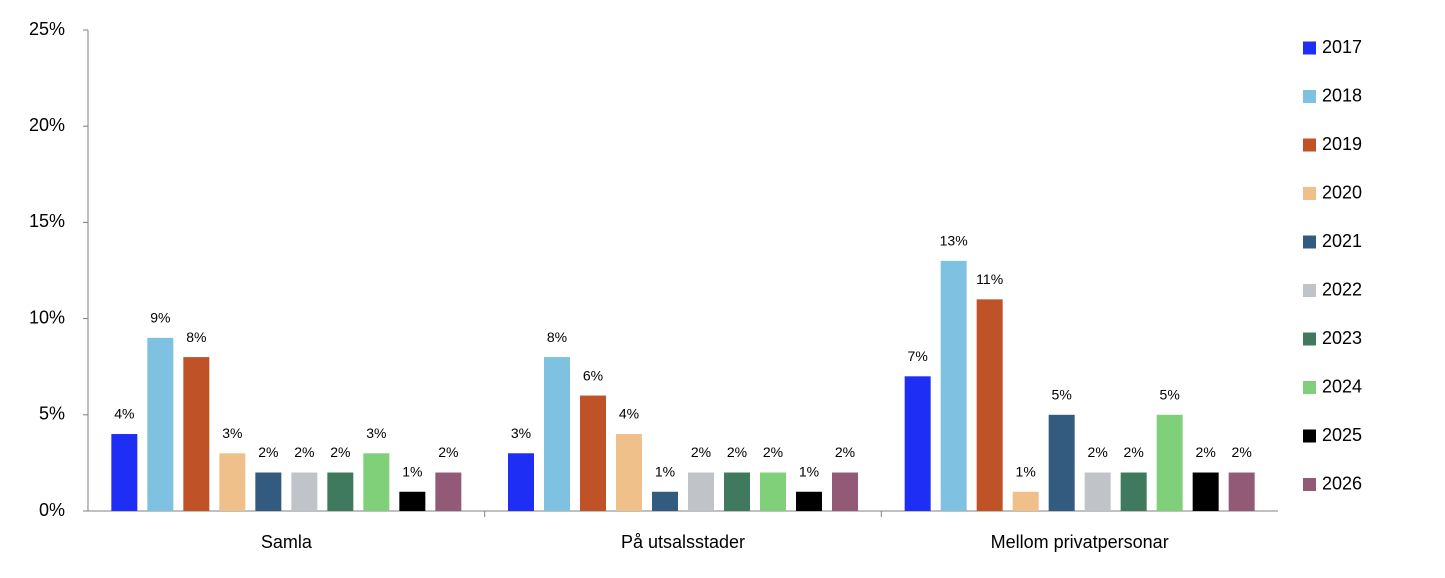 The image size is (1445, 578). What do you see at coordinates (1342, 483) in the screenshot?
I see `legend-label: 2026` at bounding box center [1342, 483].